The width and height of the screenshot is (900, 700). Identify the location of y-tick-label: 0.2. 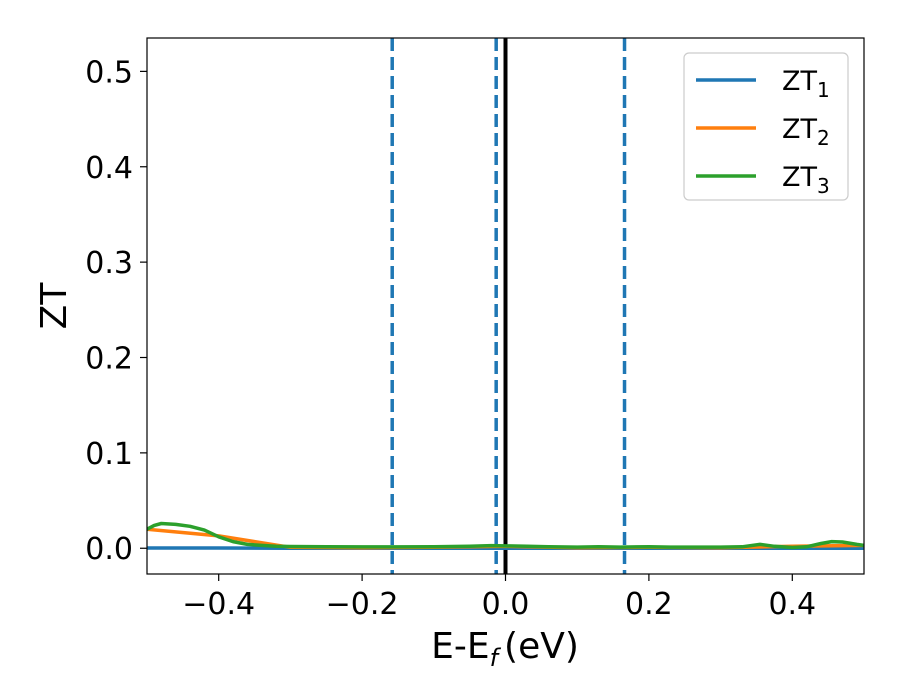
(109, 359).